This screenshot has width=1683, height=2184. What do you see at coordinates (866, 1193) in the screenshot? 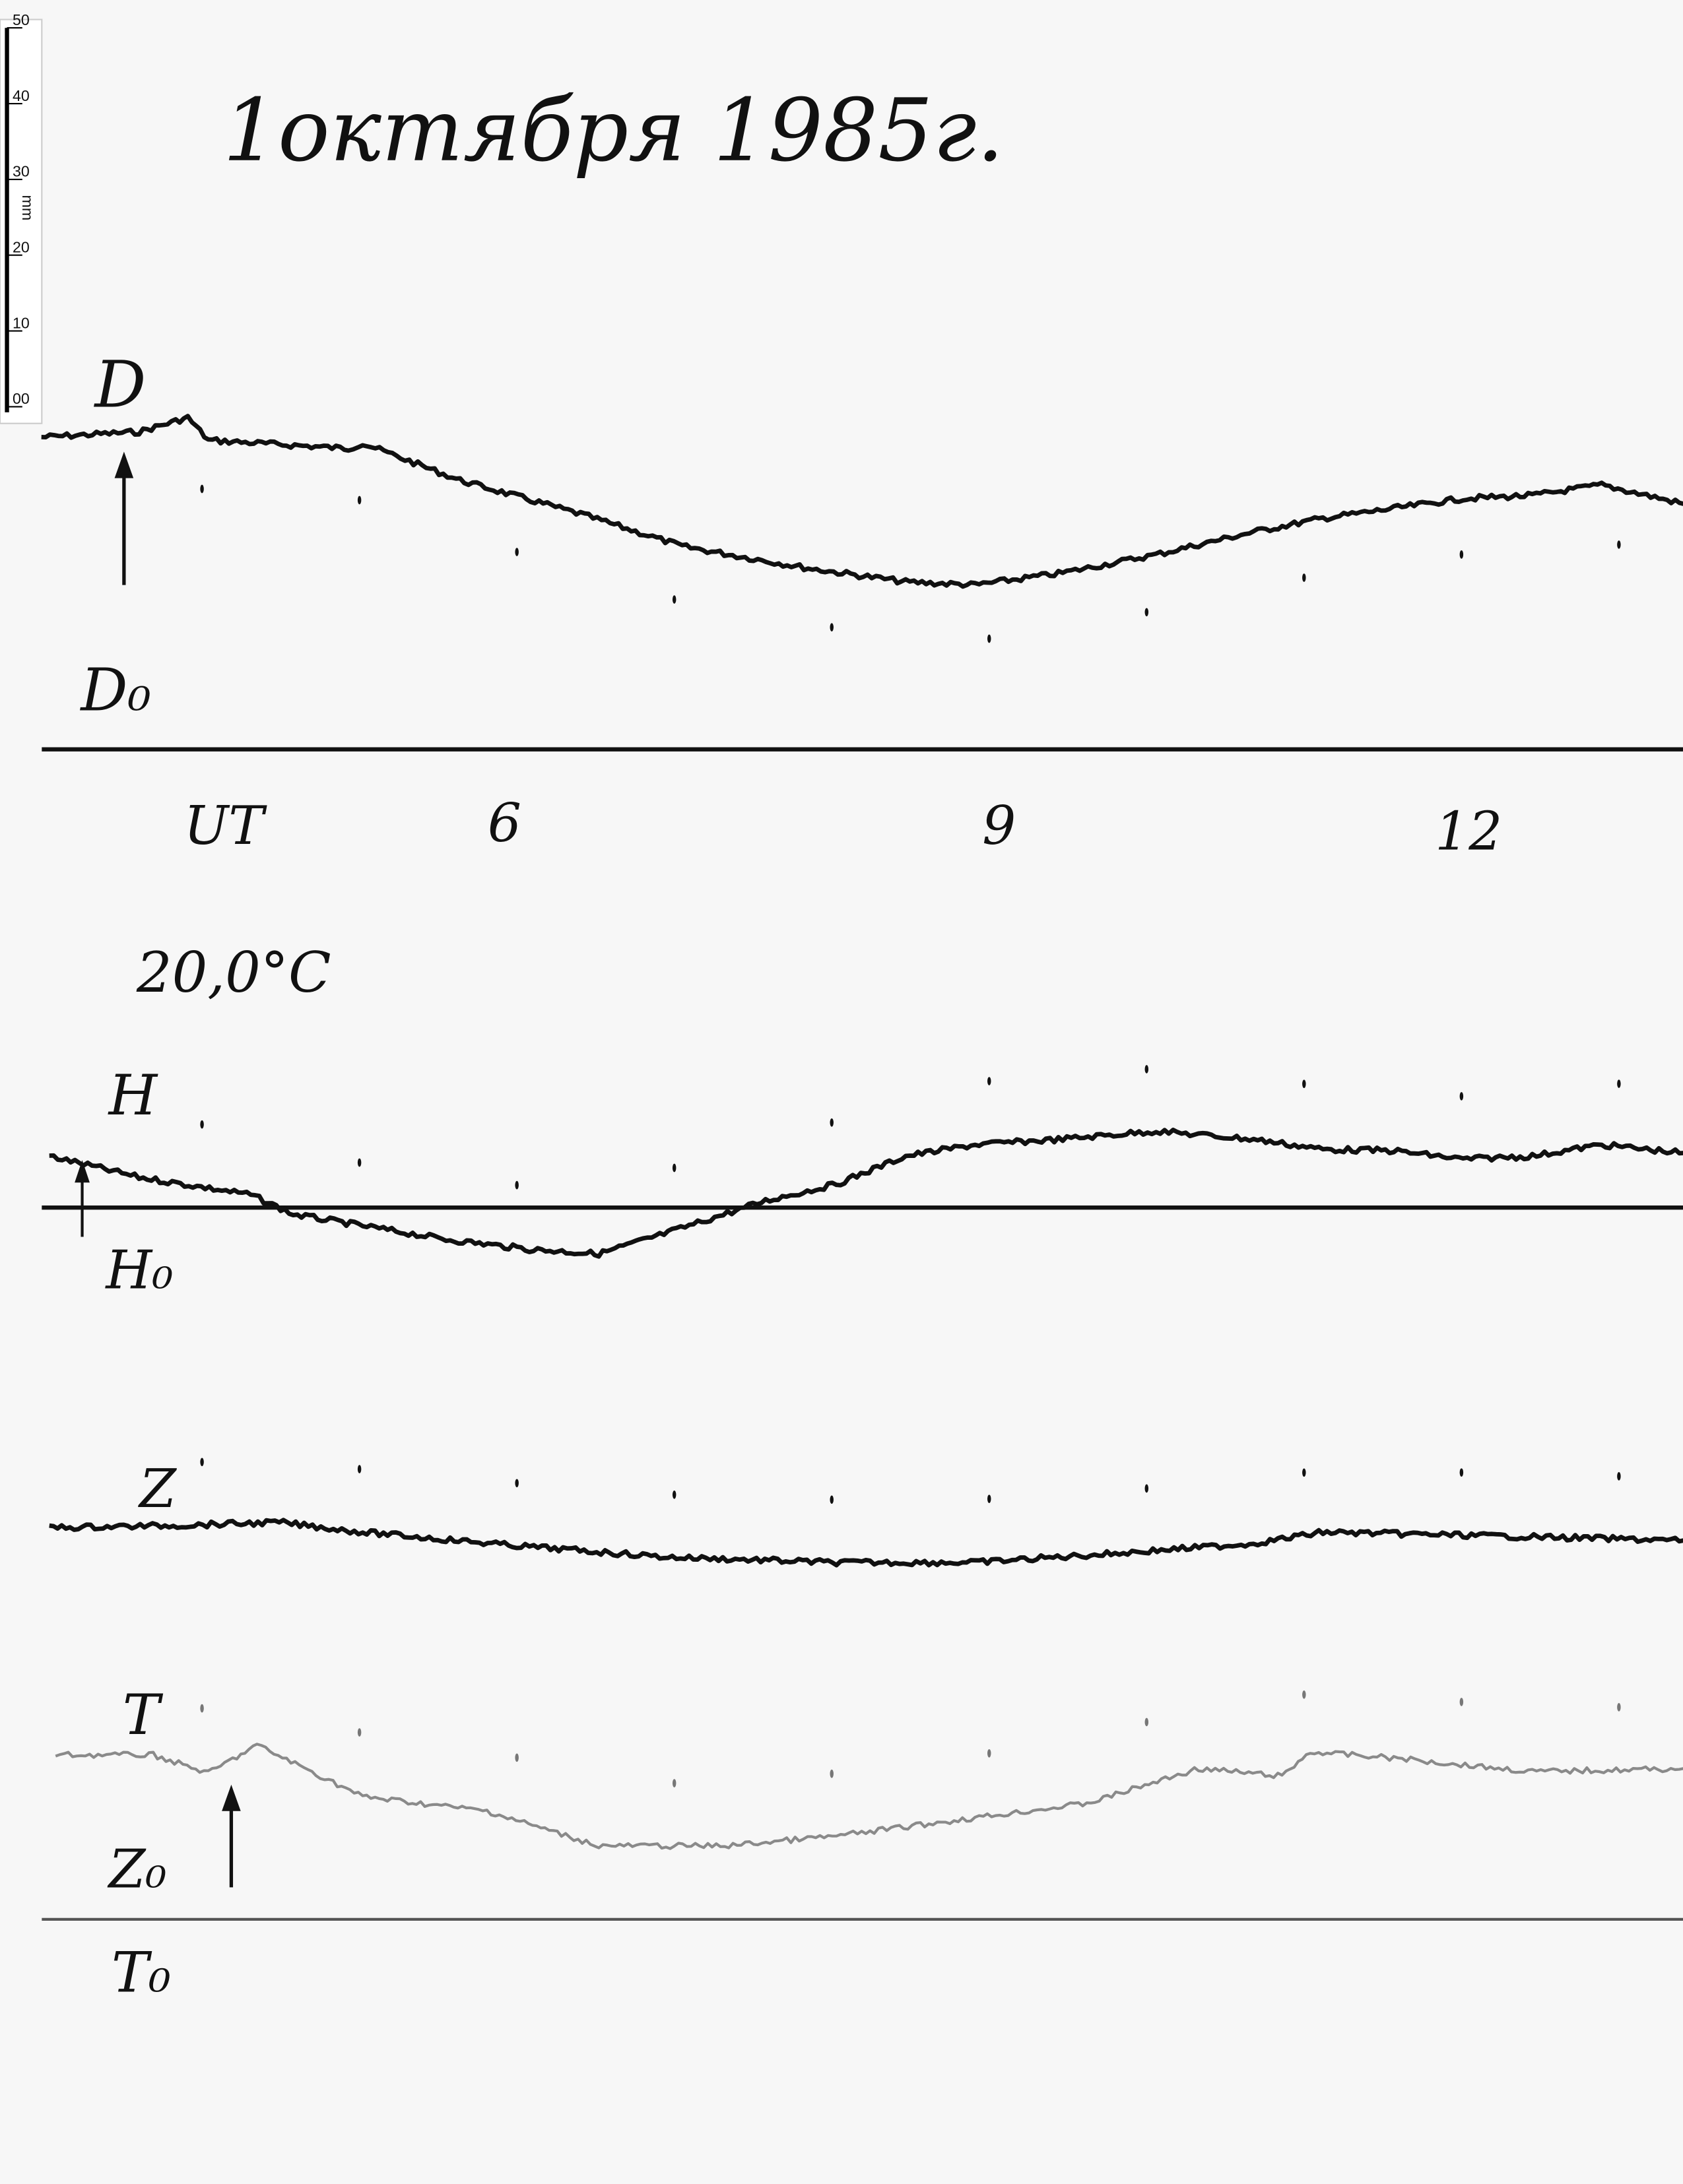
I see `trace-H` at bounding box center [866, 1193].